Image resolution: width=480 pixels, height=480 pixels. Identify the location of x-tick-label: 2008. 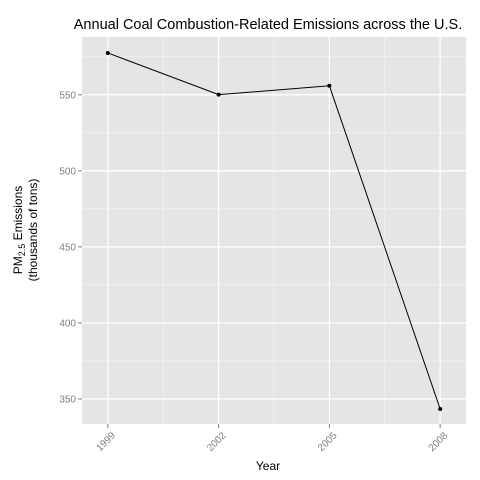
(439, 442).